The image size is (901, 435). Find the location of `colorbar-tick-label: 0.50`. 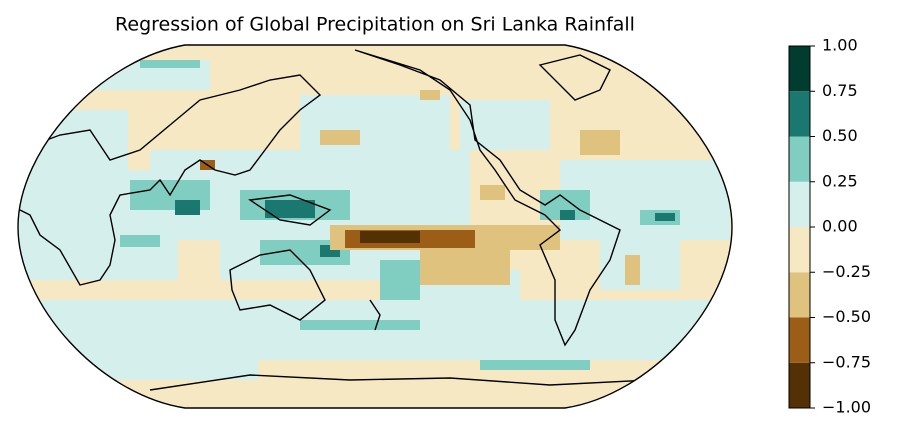

colorbar-tick-label: 0.50 is located at coordinates (840, 135).